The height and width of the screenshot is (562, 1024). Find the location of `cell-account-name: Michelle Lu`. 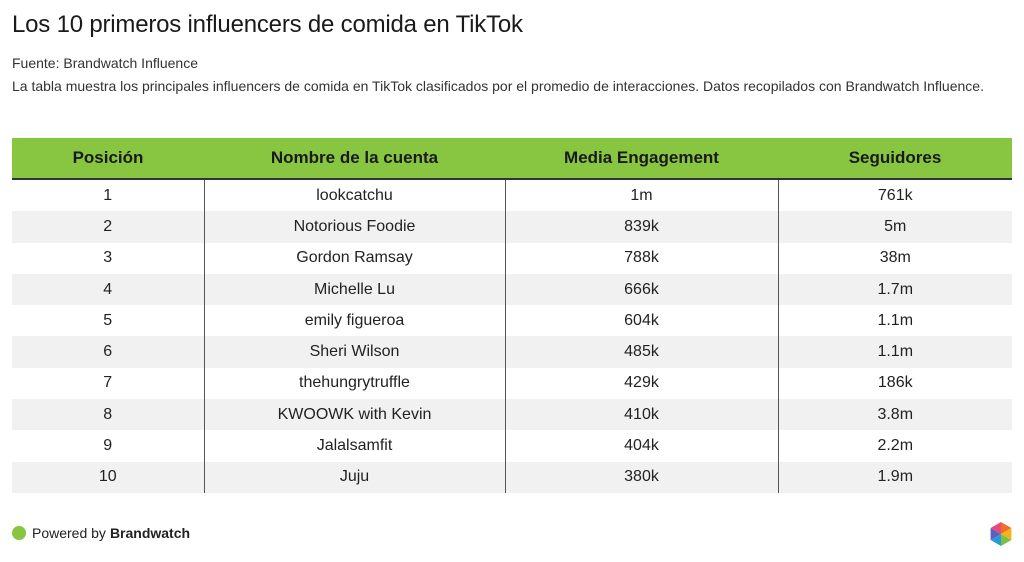

cell-account-name: Michelle Lu is located at coordinates (354, 289).